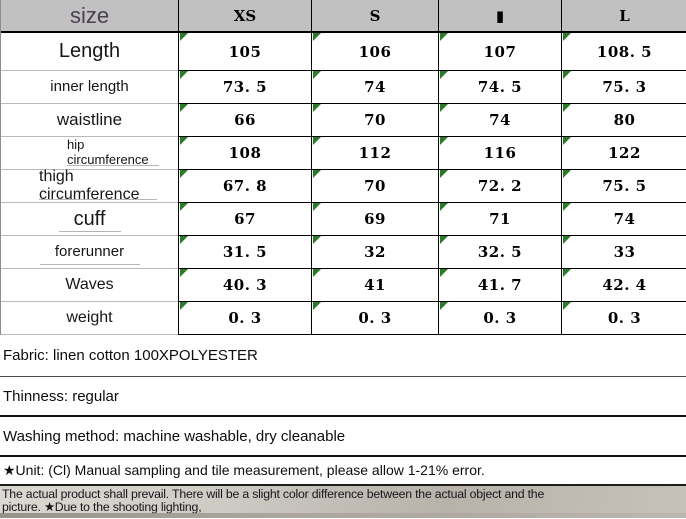  I want to click on cell-value: 108, so click(245, 153).